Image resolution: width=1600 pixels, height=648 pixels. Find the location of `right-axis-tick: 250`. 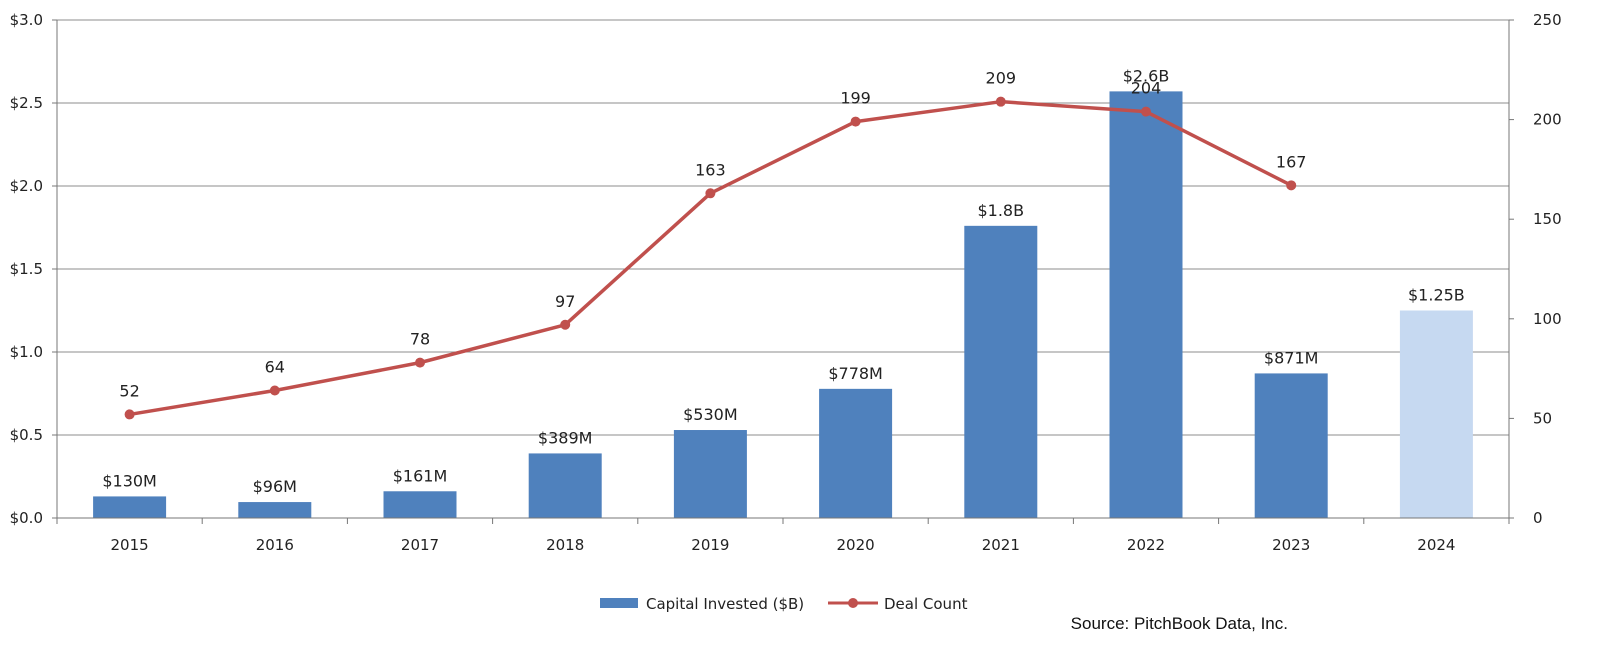

right-axis-tick: 250 is located at coordinates (1547, 20).